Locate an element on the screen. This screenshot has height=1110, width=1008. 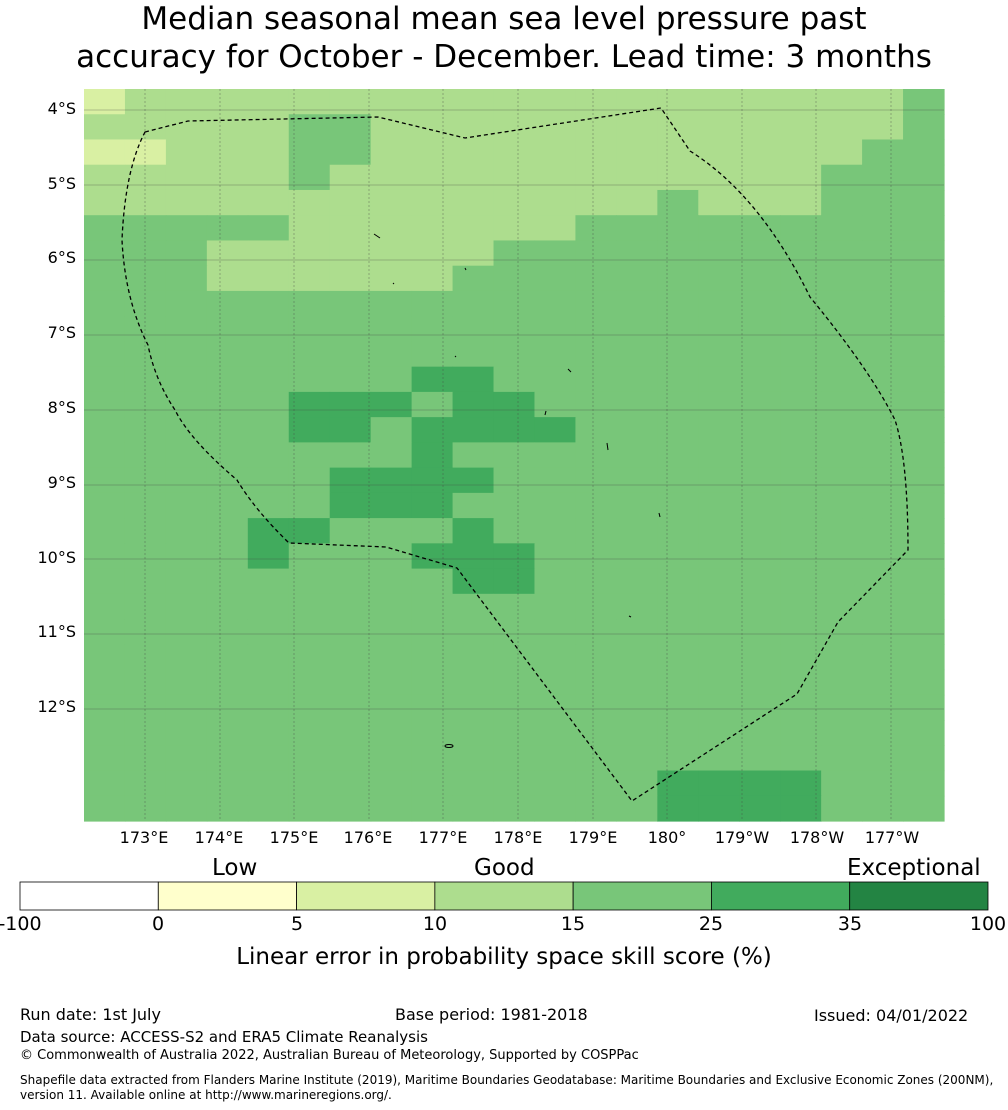
lat-label: 11°S is located at coordinates (56, 631).